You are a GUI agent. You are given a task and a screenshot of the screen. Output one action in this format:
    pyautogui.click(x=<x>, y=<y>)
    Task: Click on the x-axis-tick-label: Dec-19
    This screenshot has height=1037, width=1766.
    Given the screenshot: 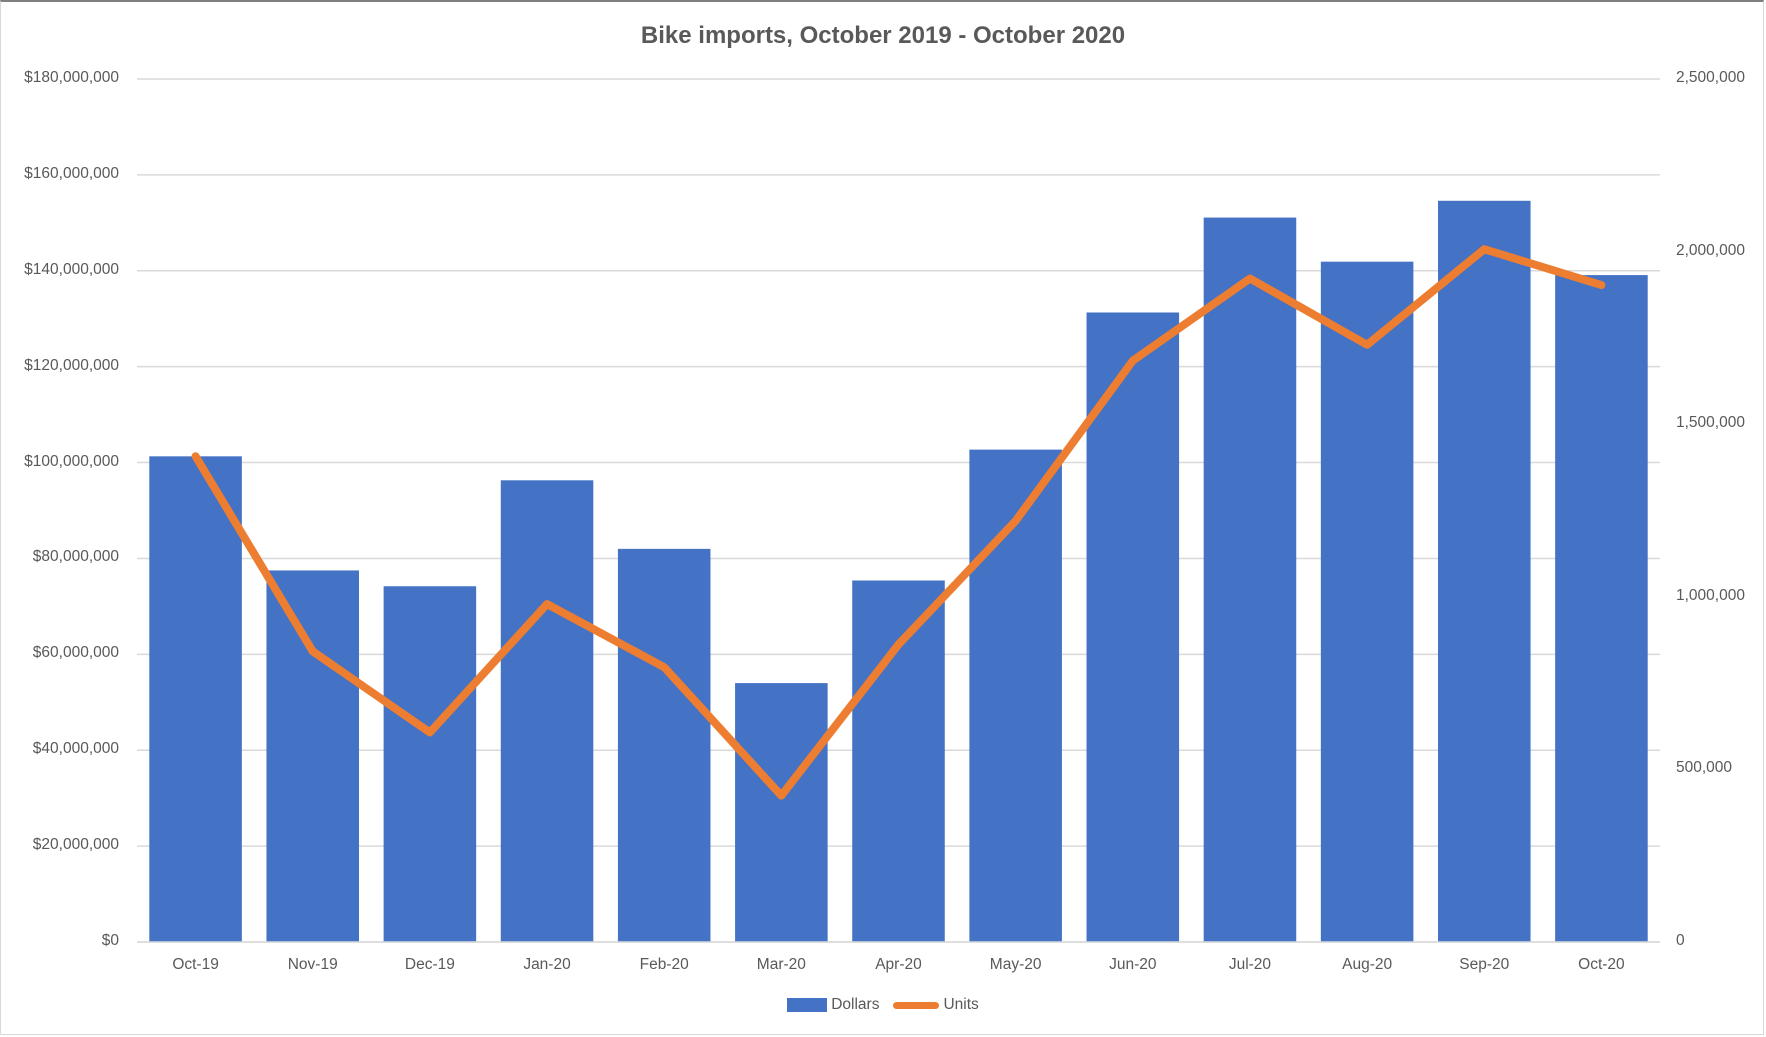 What is the action you would take?
    pyautogui.click(x=429, y=964)
    